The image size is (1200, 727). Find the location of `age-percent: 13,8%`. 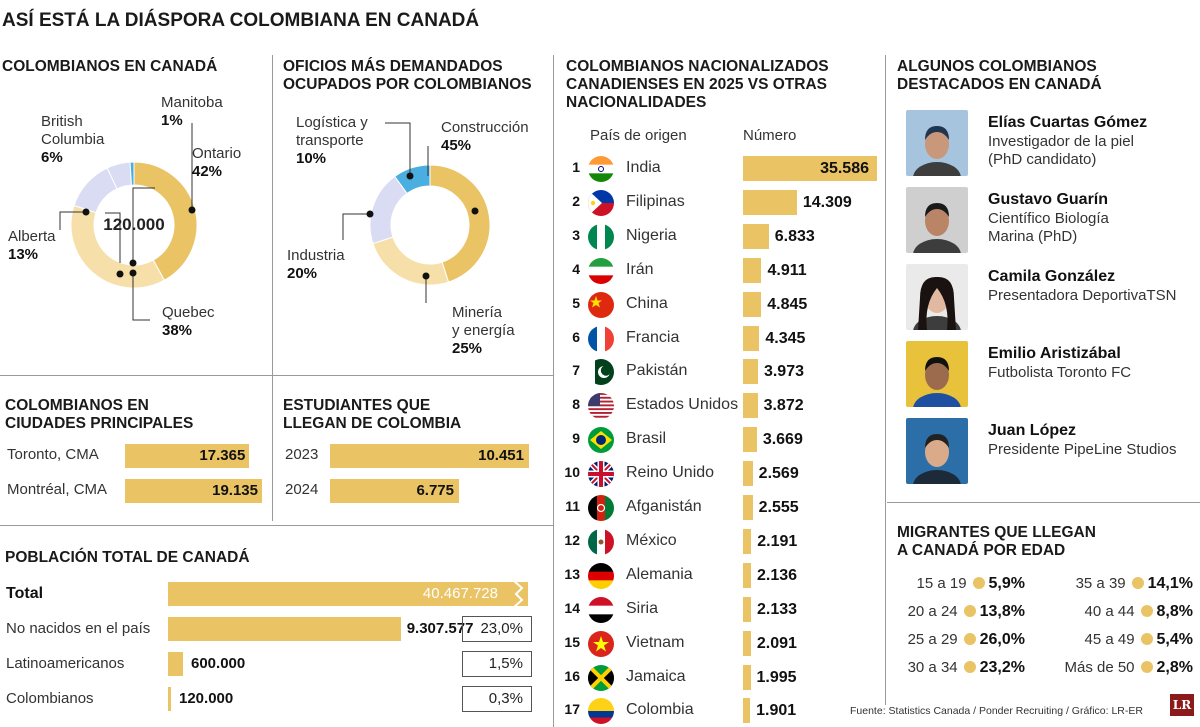

age-percent: 13,8% is located at coordinates (1002, 611).